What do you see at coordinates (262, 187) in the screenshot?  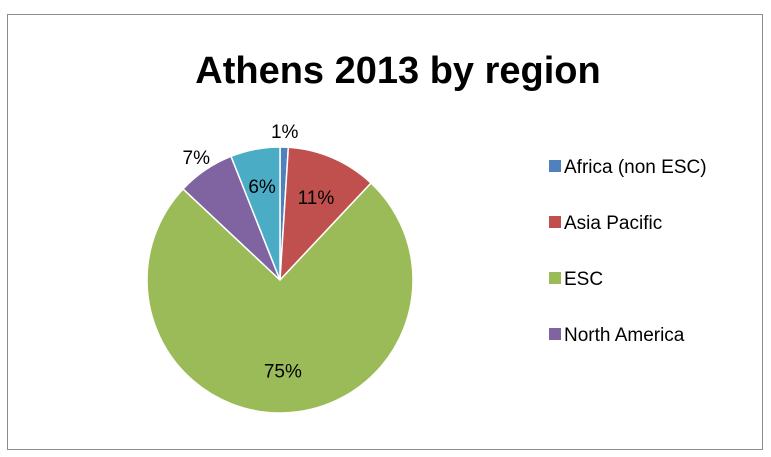 I see `slice-label: 6%` at bounding box center [262, 187].